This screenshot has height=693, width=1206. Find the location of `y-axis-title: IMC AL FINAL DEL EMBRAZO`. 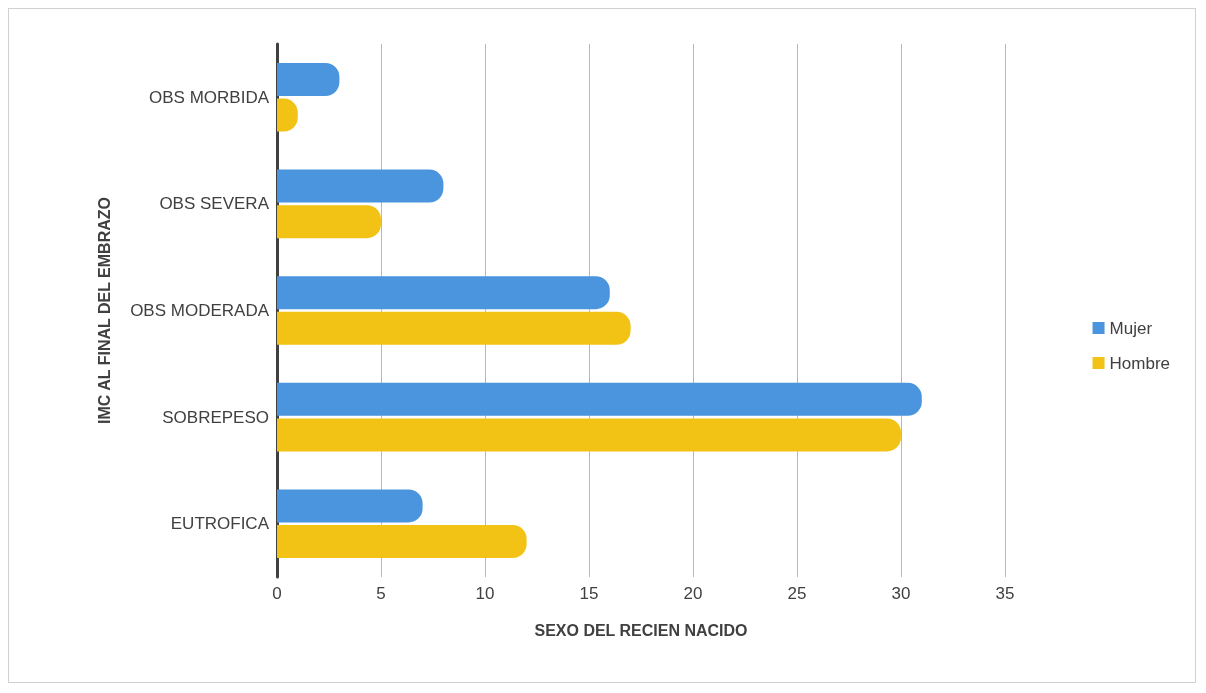

y-axis-title: IMC AL FINAL DEL EMBRAZO is located at coordinates (104, 310).